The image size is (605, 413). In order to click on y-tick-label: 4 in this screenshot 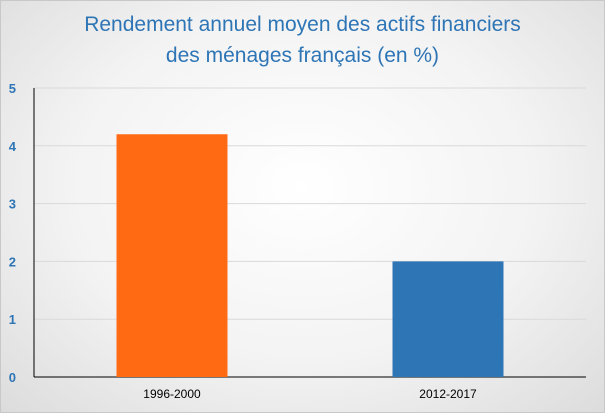, I will do `click(13, 146)`.